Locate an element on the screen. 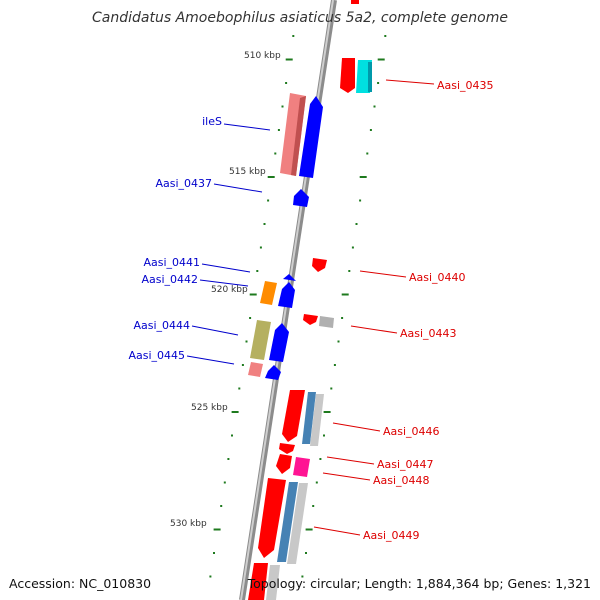  gene-feature-aasi-0443-a is located at coordinates (310, 319).